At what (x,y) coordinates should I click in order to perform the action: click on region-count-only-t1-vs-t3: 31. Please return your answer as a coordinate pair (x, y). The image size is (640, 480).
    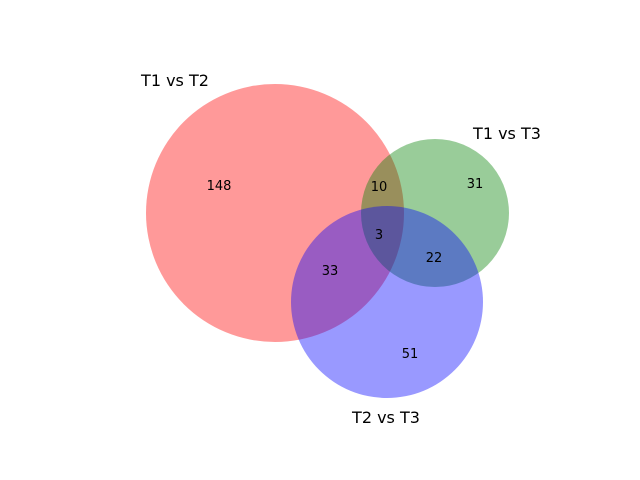
    Looking at the image, I should click on (475, 184).